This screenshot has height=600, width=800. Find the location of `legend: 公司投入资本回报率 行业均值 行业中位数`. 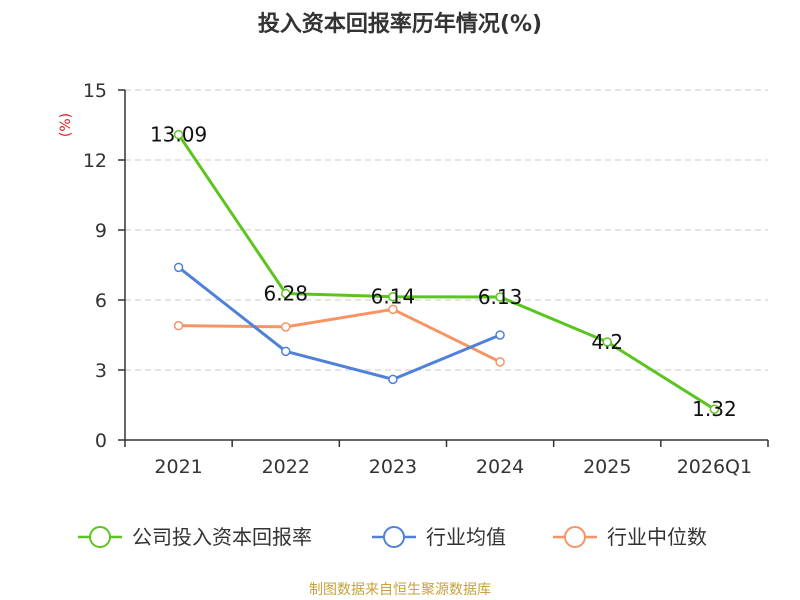

legend: 公司投入资本回报率 行业均值 行业中位数 is located at coordinates (392, 537).